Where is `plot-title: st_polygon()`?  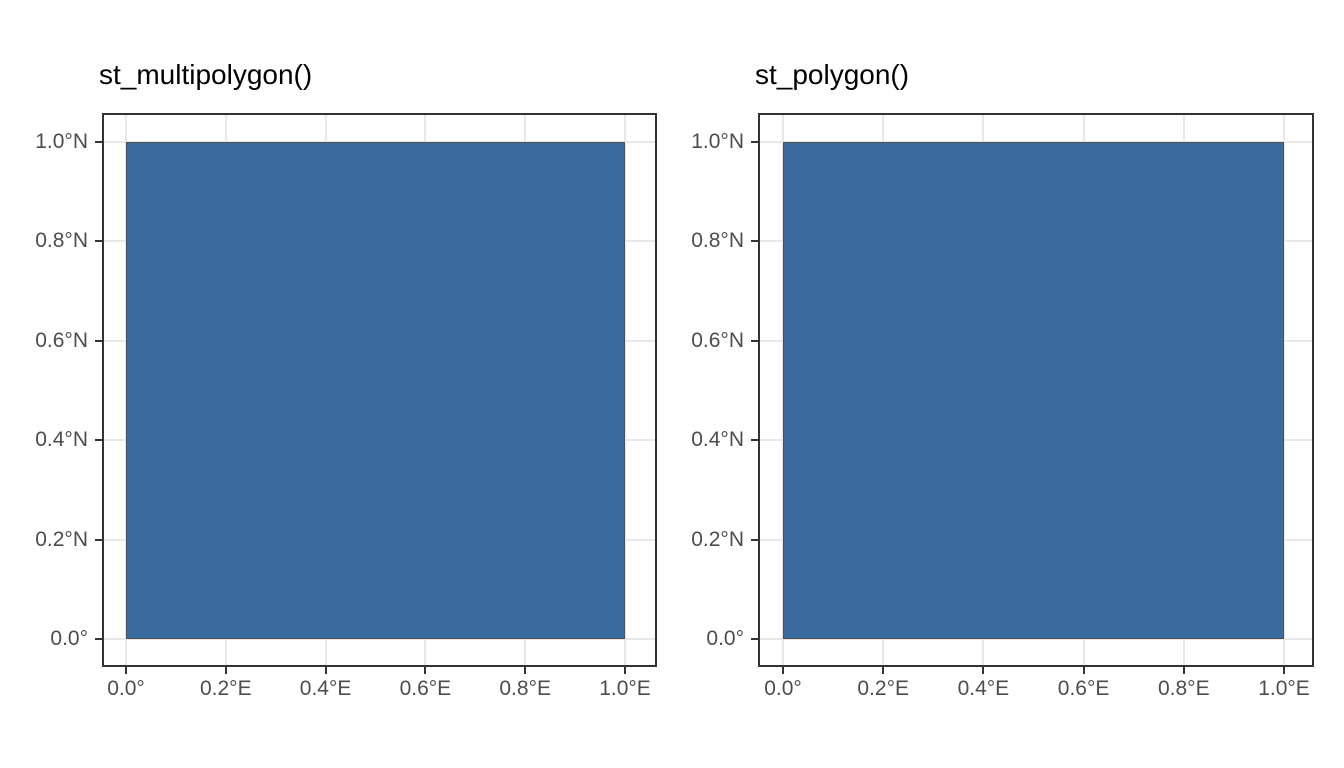
plot-title: st_polygon() is located at coordinates (832, 74).